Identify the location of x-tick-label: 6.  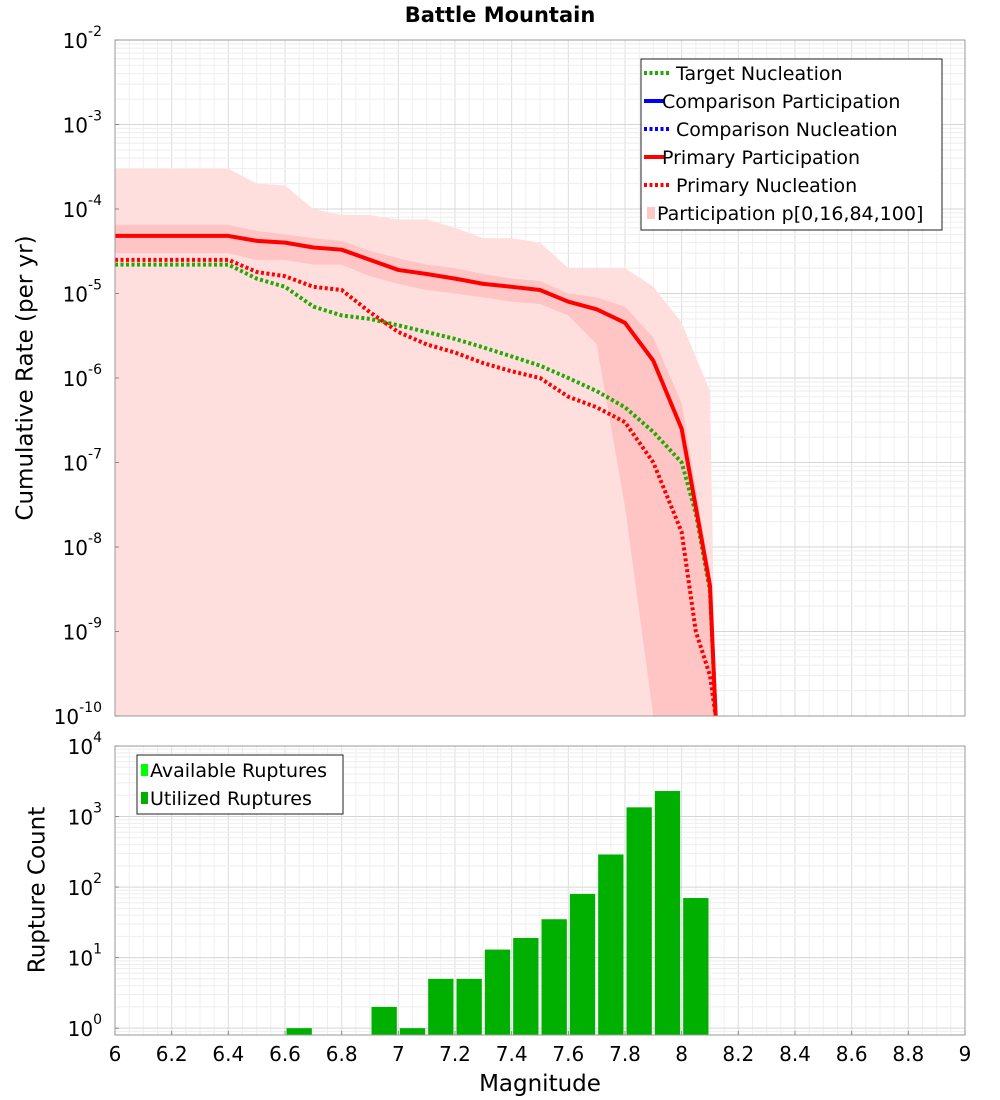
(115, 1054).